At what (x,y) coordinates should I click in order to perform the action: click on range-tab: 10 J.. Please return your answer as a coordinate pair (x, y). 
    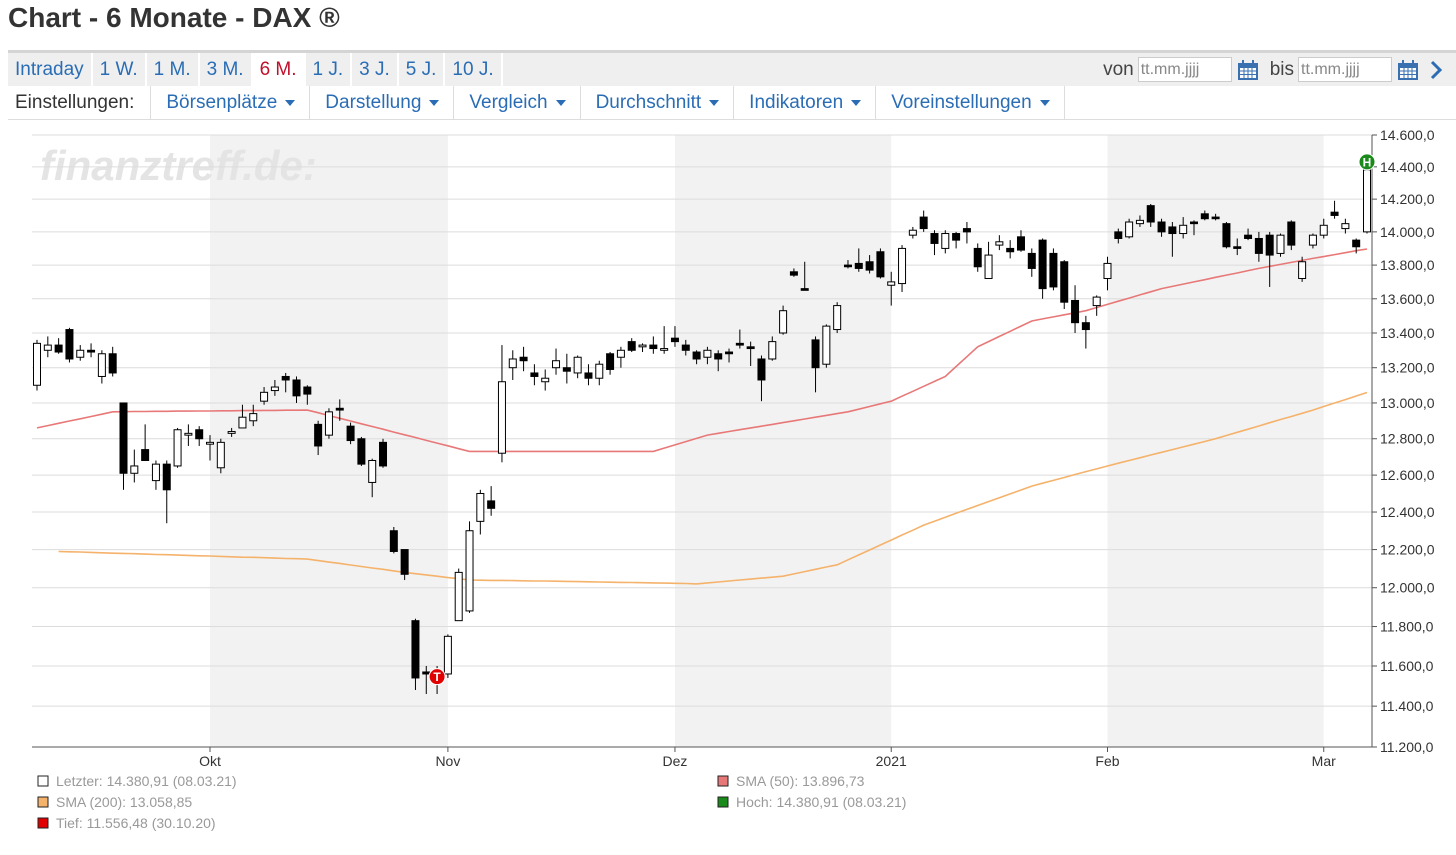
    Looking at the image, I should click on (474, 69).